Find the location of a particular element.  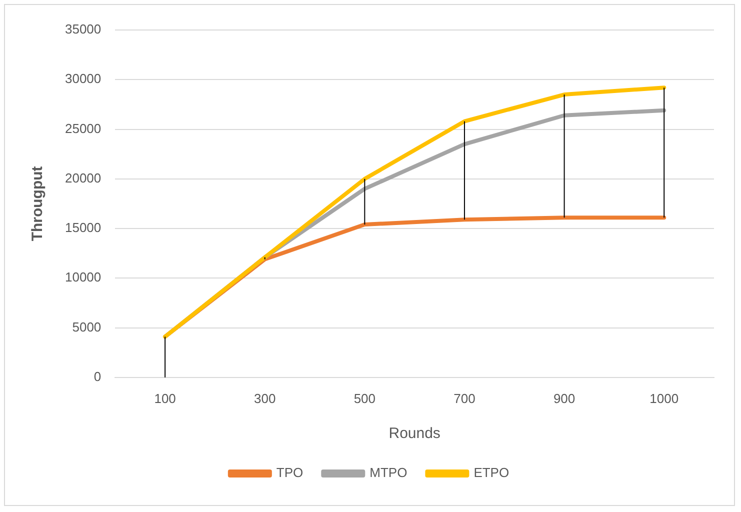

y-tick-label: 0 is located at coordinates (98, 376).